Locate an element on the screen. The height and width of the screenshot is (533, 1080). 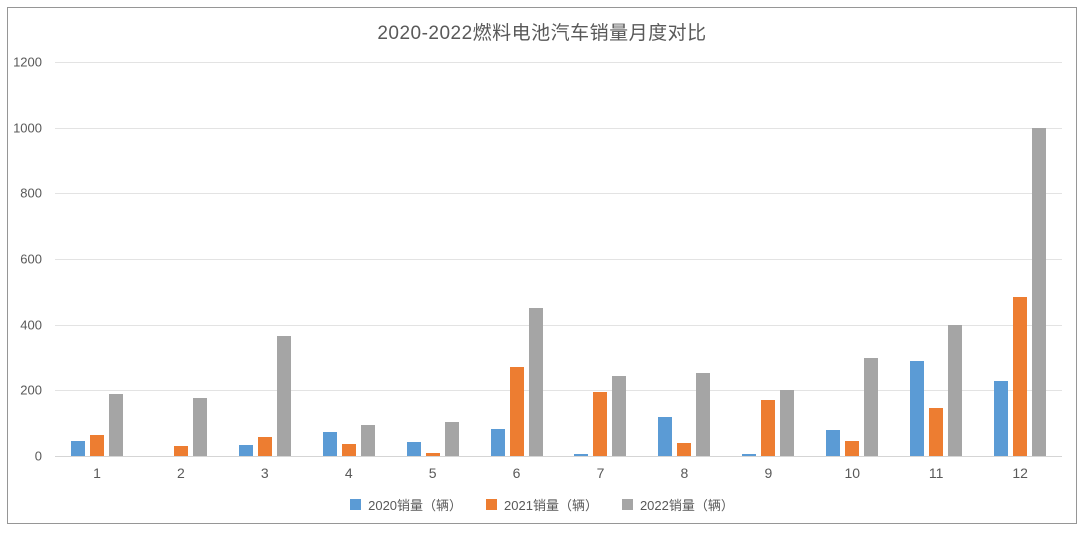
x-tick-label: 3 is located at coordinates (264, 473).